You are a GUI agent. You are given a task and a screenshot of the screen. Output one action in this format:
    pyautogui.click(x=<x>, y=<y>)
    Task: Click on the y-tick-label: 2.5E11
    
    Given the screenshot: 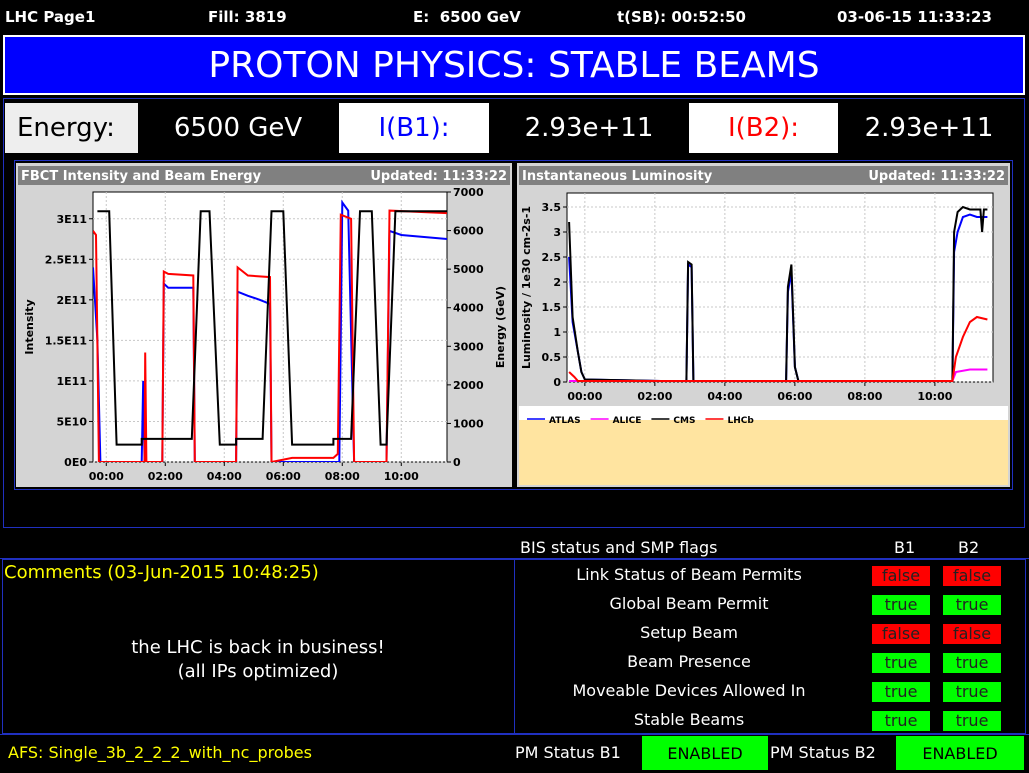 What is the action you would take?
    pyautogui.click(x=66, y=259)
    